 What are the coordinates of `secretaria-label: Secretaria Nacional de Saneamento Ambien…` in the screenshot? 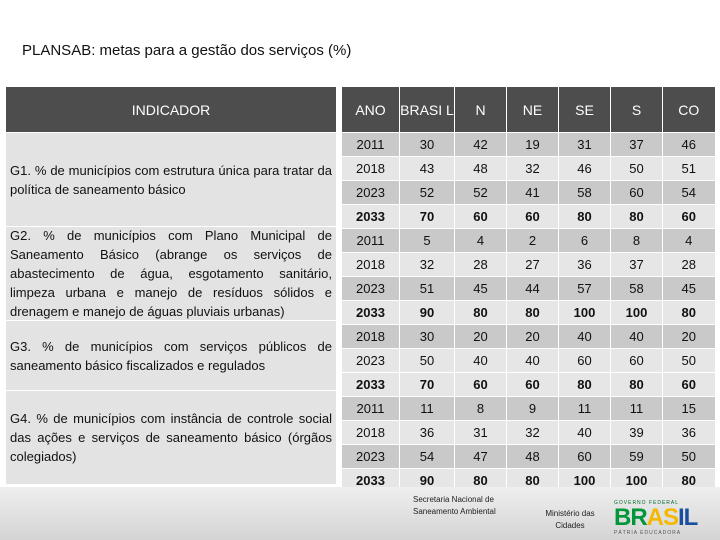 It's located at (454, 506).